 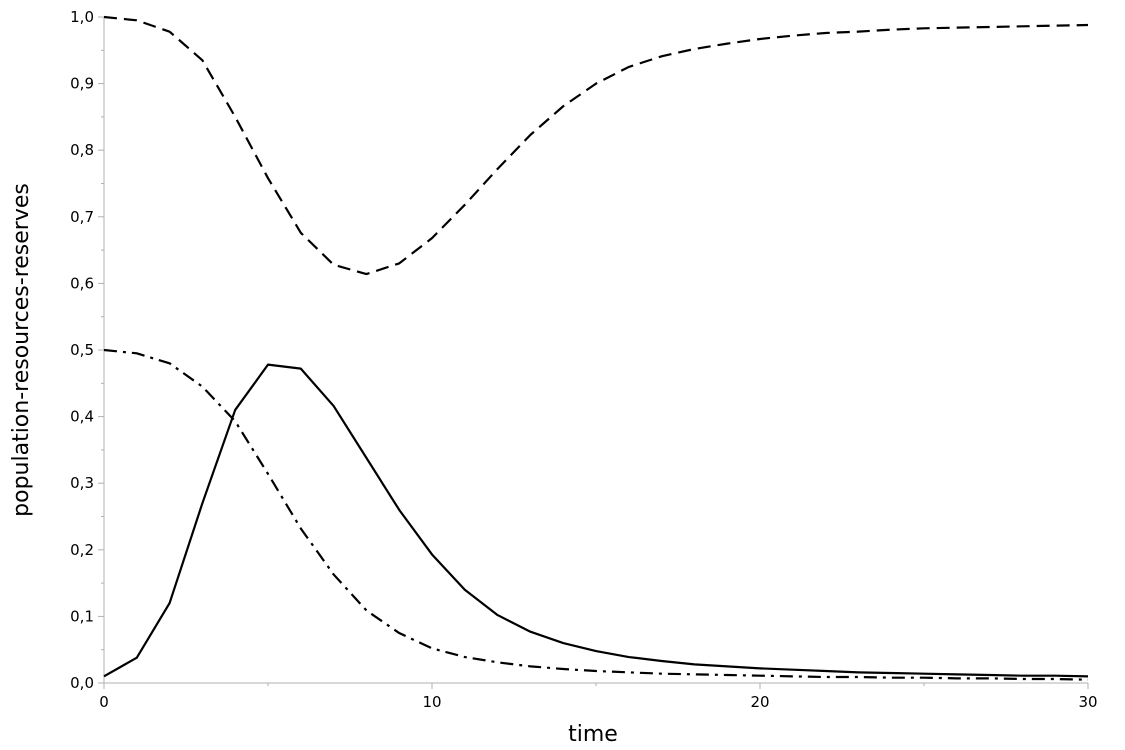 I want to click on y-tick-label: 0,7, so click(x=82, y=217).